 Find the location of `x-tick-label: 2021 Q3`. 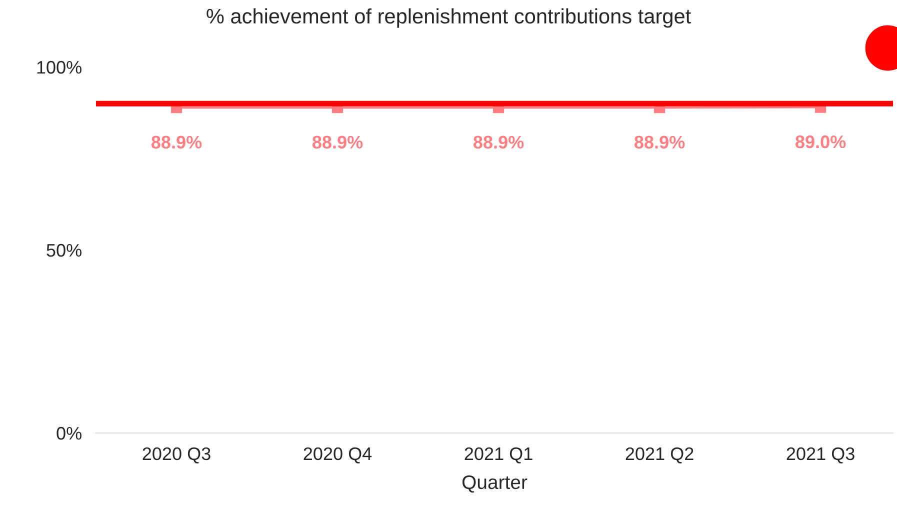

x-tick-label: 2021 Q3 is located at coordinates (820, 455).